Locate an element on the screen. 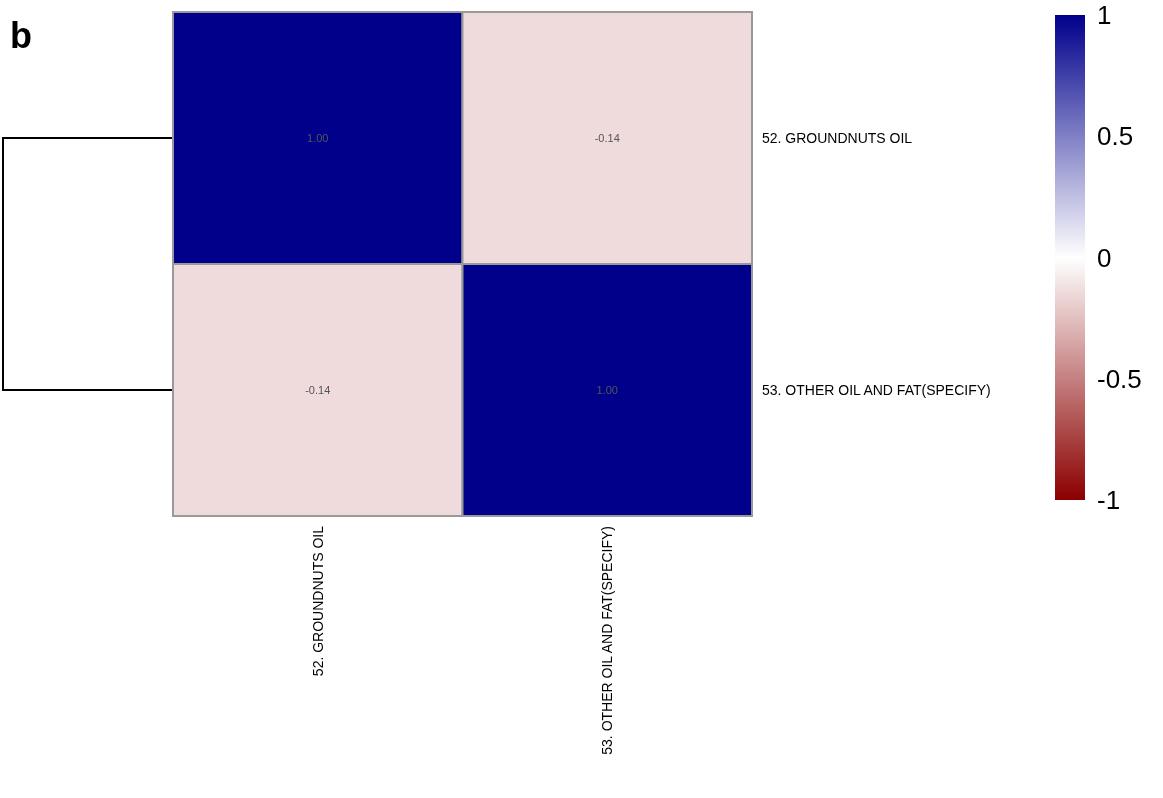  color-bar-label: 0.5 is located at coordinates (1115, 136).